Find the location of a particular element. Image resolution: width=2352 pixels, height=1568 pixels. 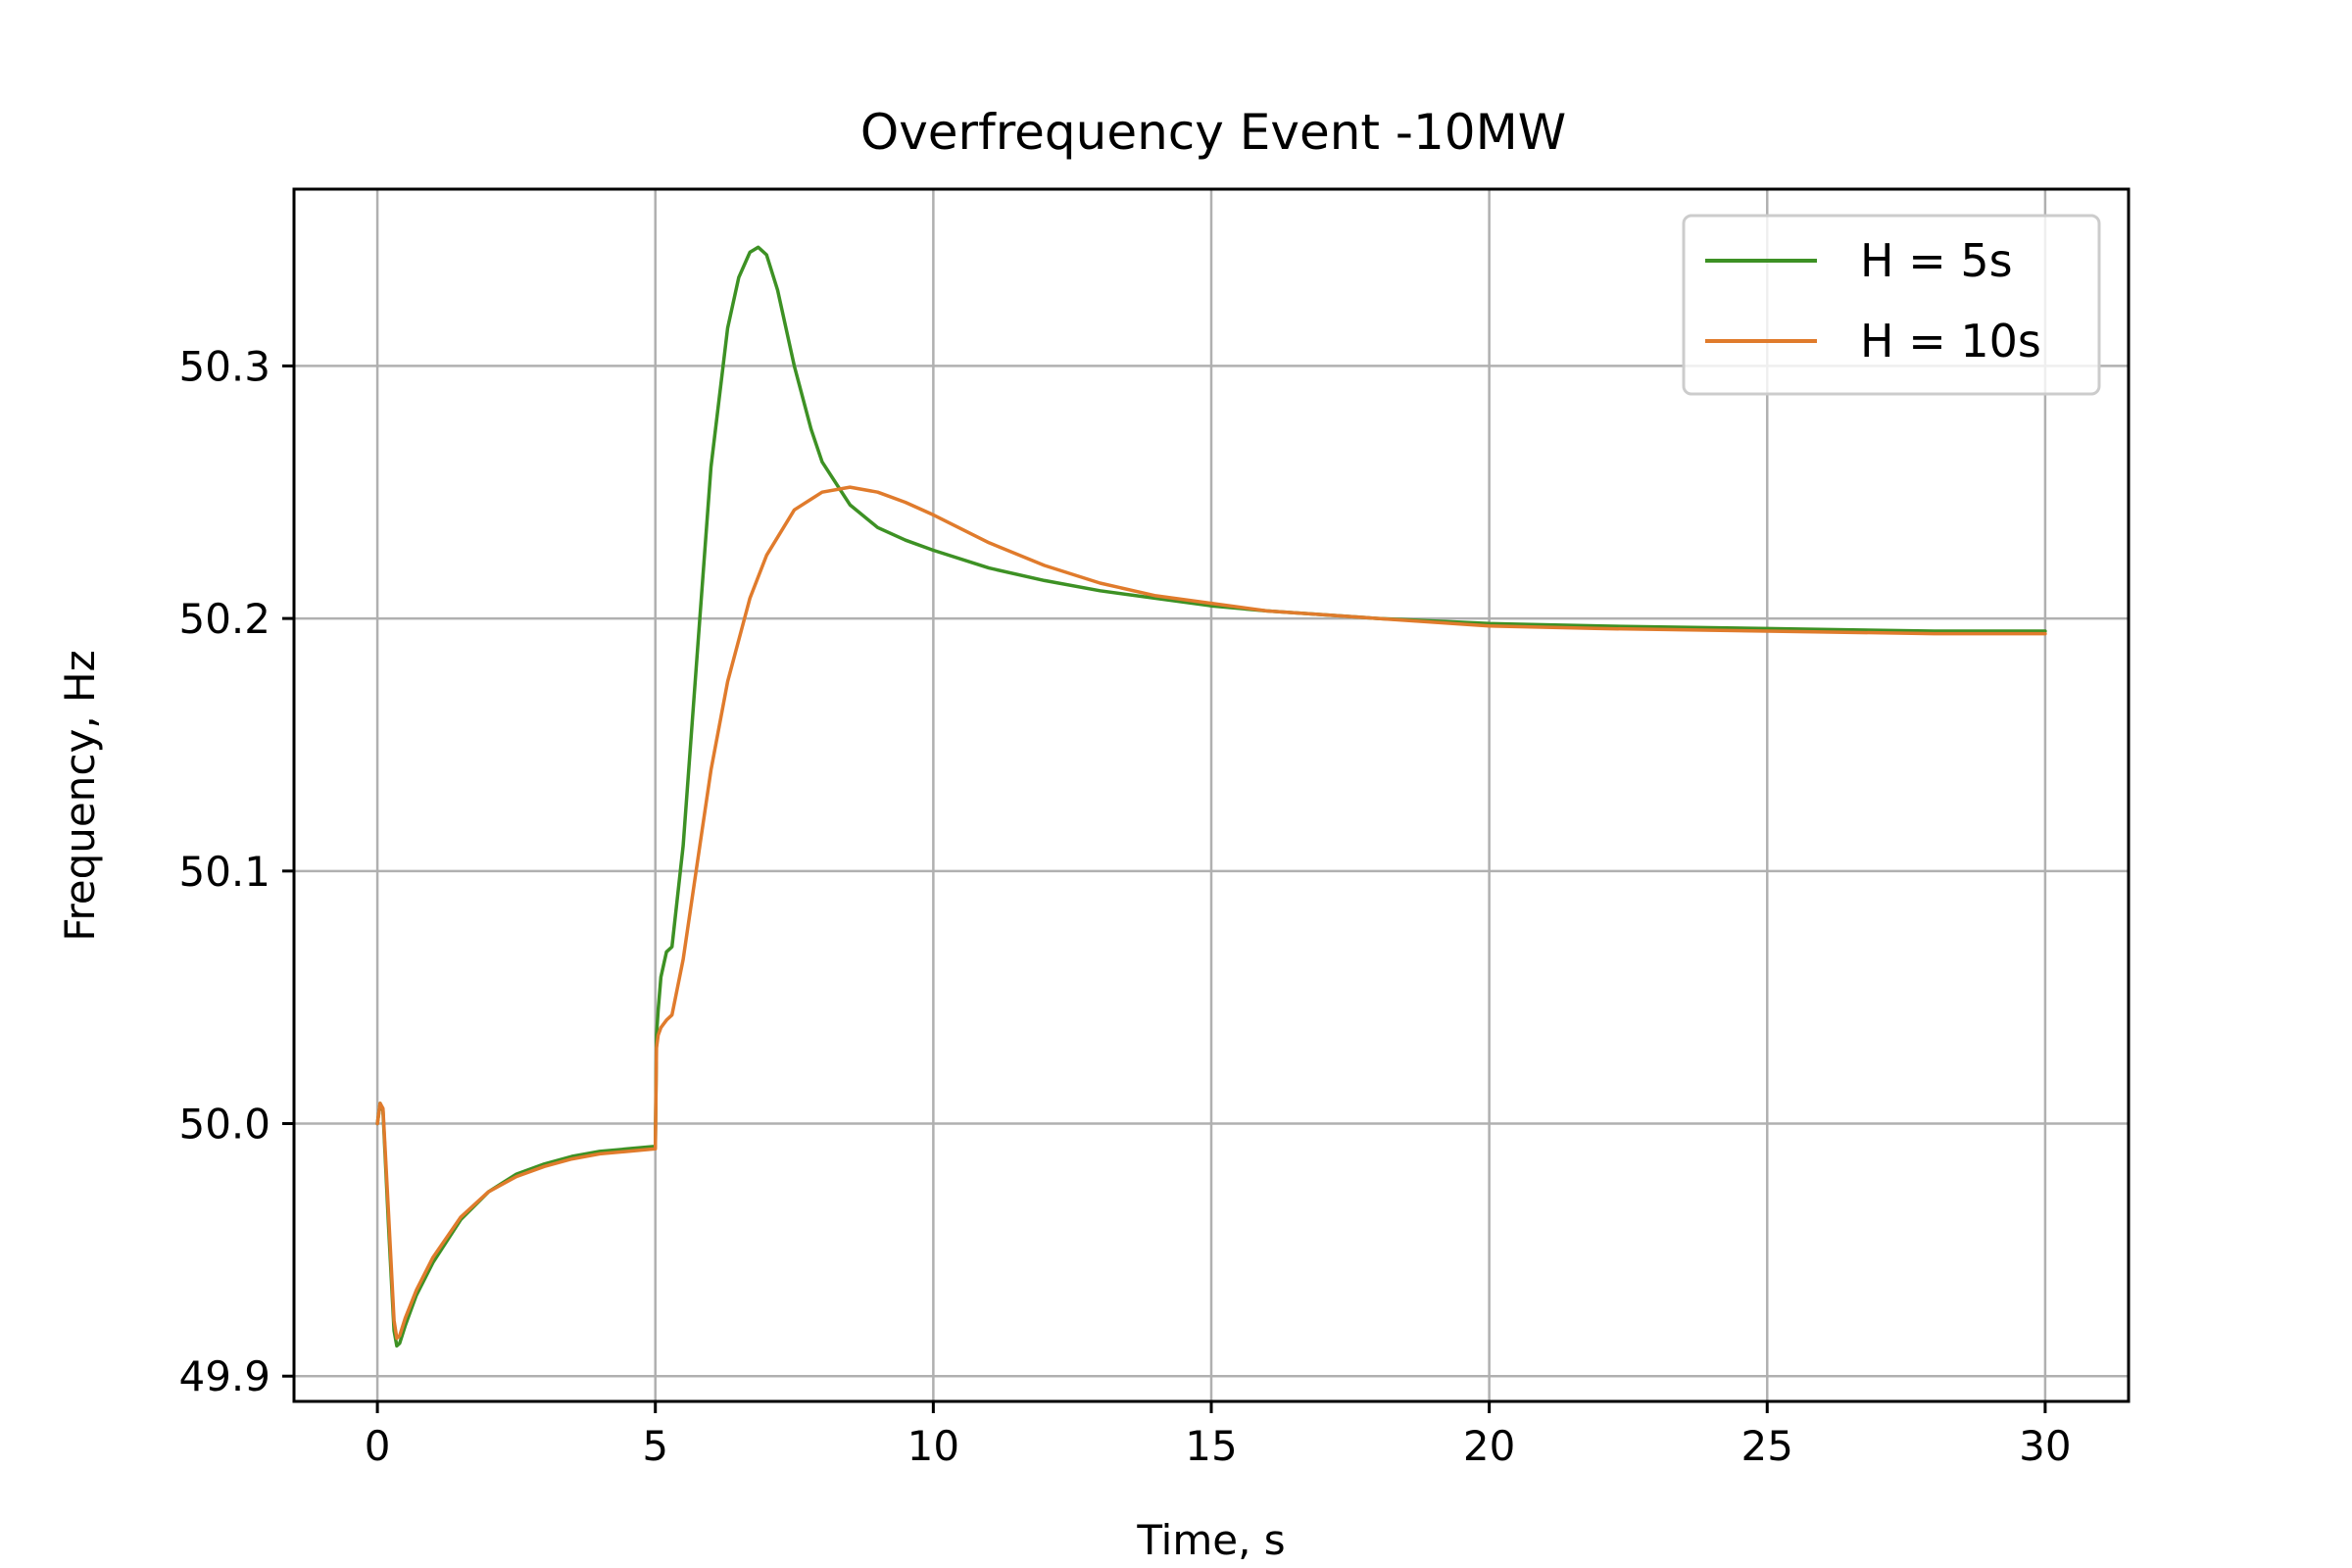

y-tick-label: 49.9 is located at coordinates (224, 1376).